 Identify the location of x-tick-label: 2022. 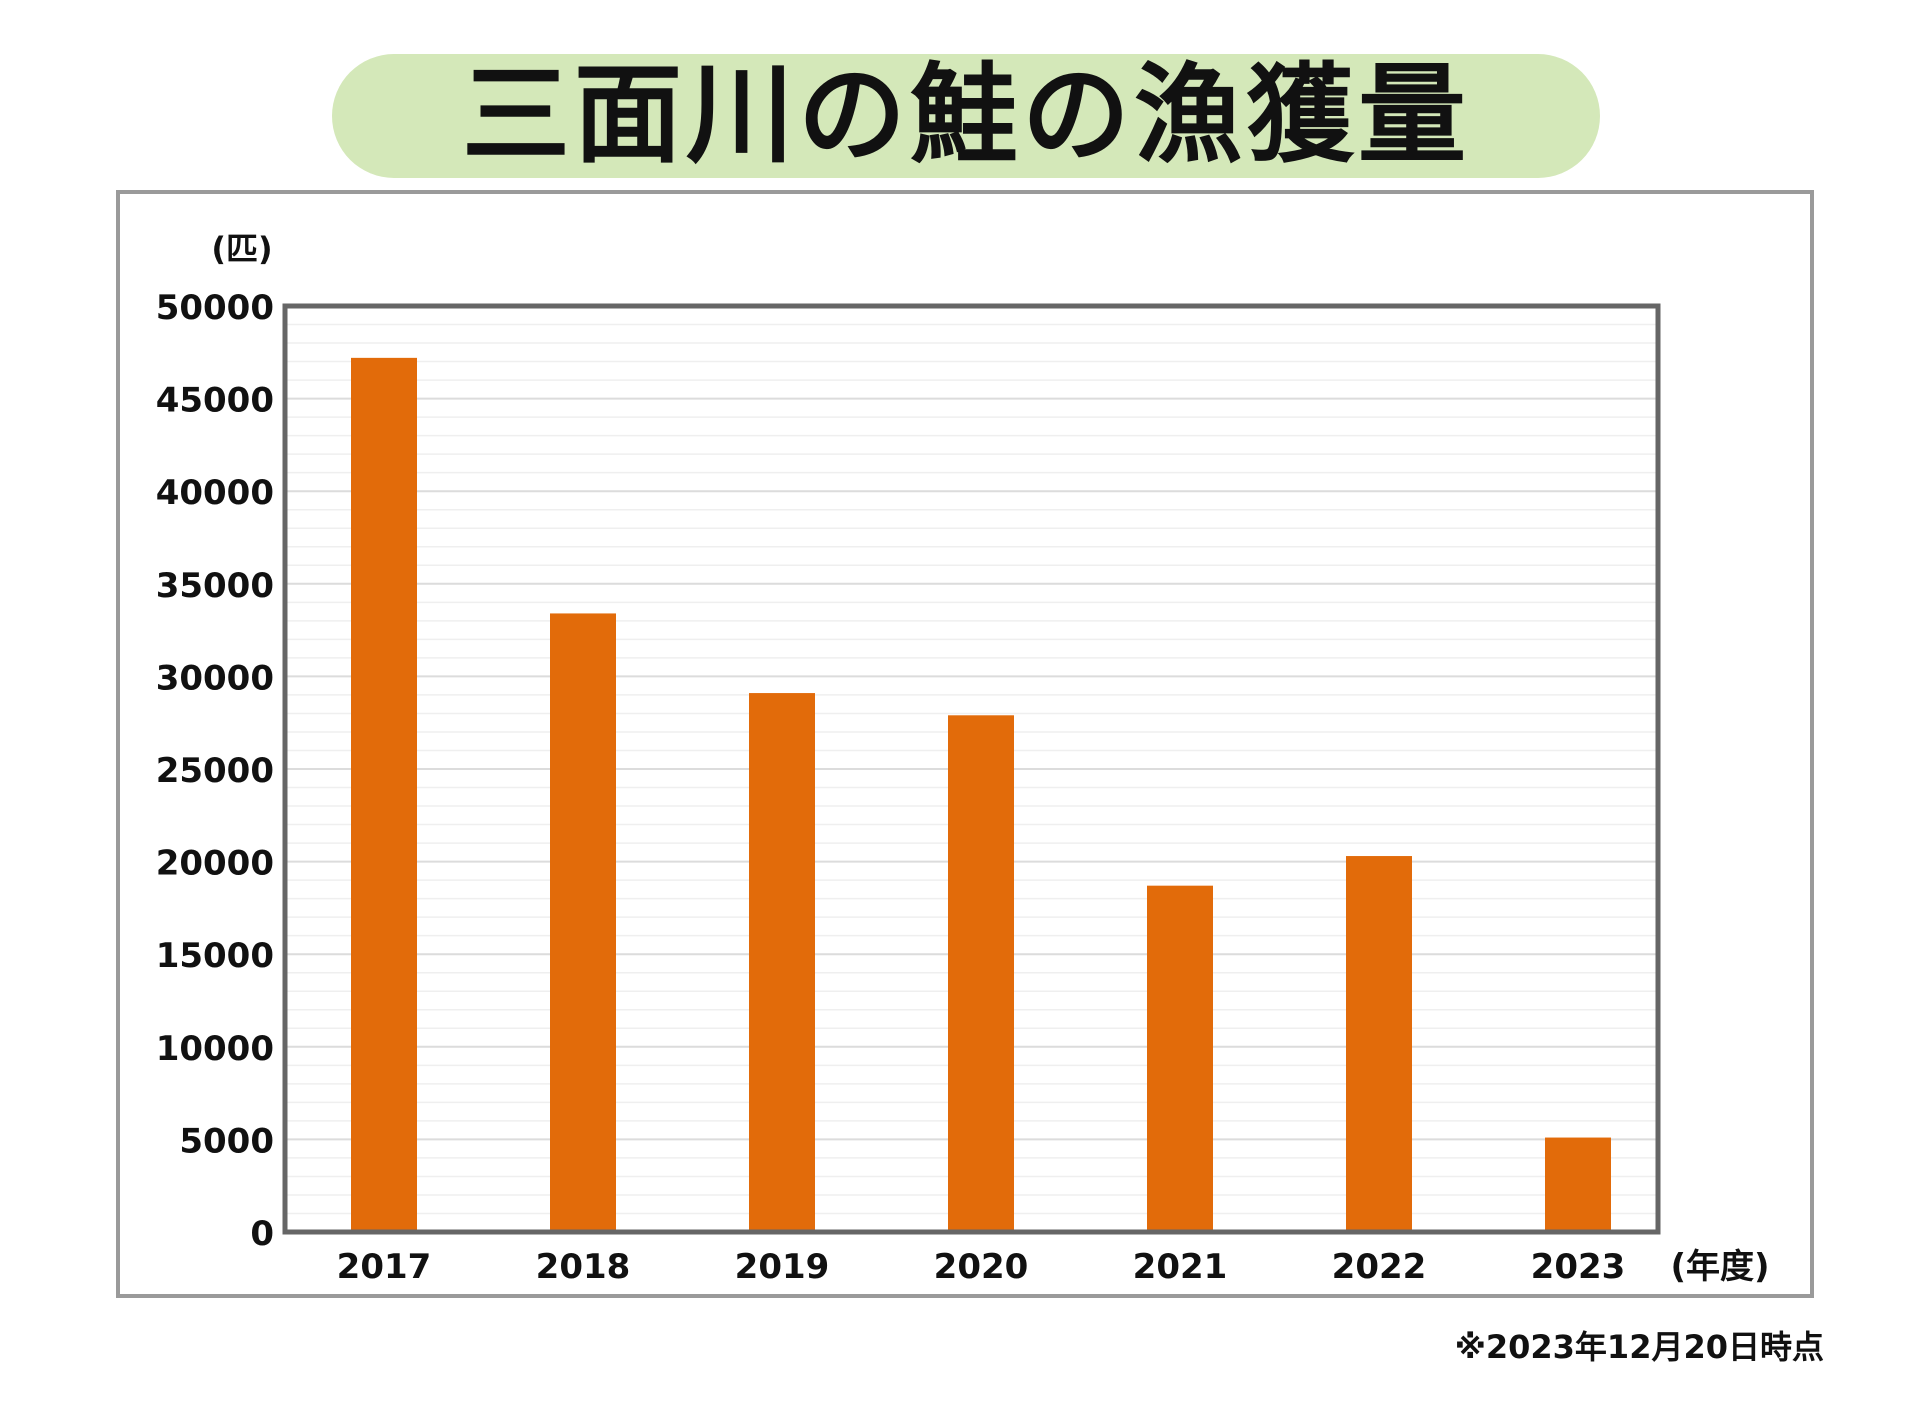
(1379, 1267).